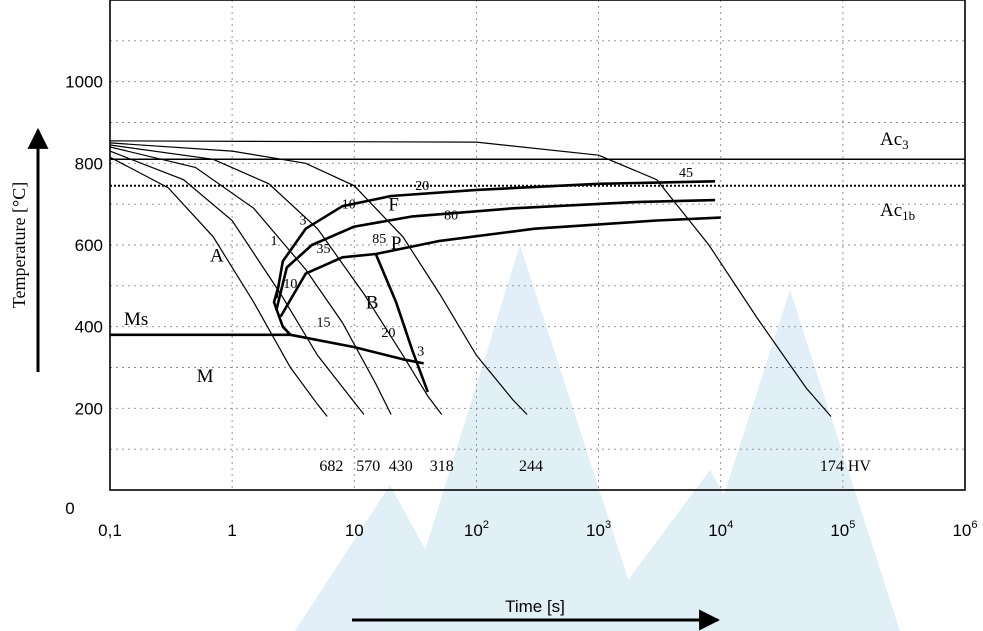 The width and height of the screenshot is (983, 631). I want to click on x-tick-label: 10, so click(354, 530).